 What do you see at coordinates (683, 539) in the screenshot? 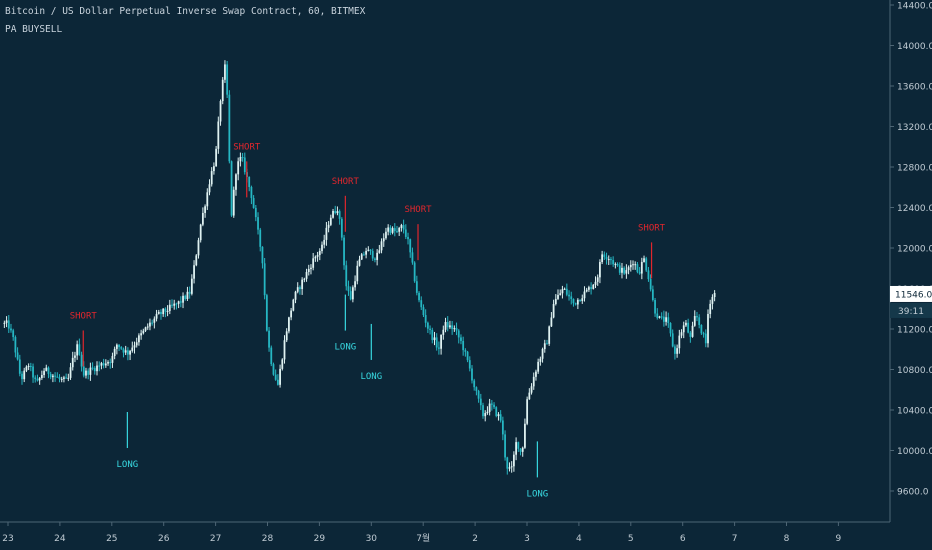
I see `time-tick-label: 6` at bounding box center [683, 539].